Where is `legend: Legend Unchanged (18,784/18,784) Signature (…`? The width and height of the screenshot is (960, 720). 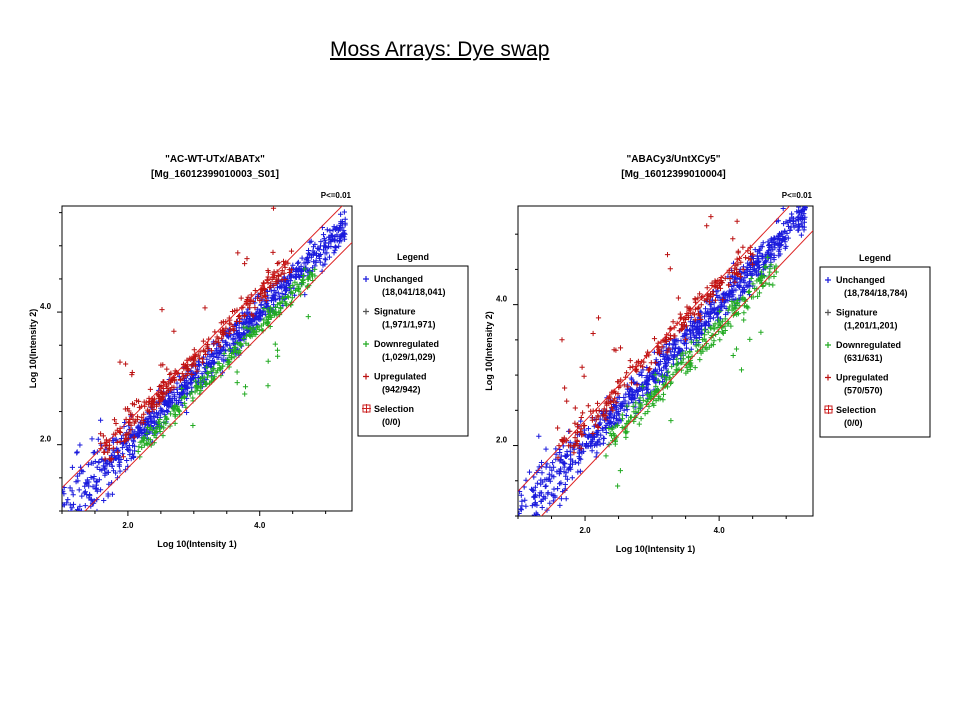
legend: Legend Unchanged (18,784/18,784) Signature (… is located at coordinates (875, 345).